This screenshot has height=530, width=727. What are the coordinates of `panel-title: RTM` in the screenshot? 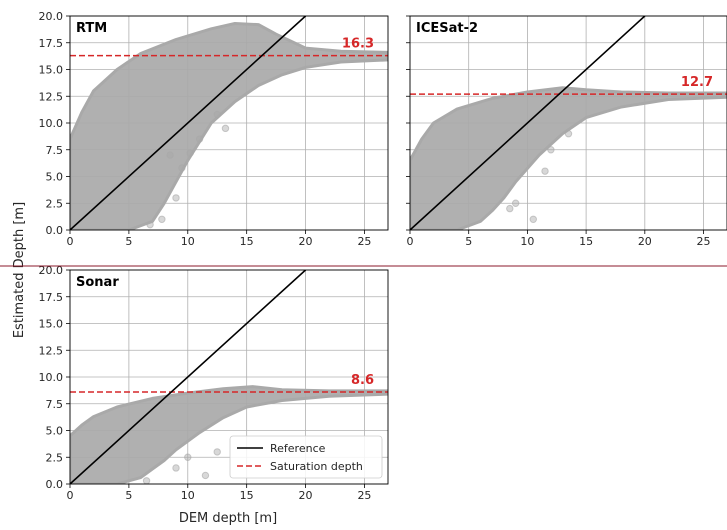 It's located at (91, 28).